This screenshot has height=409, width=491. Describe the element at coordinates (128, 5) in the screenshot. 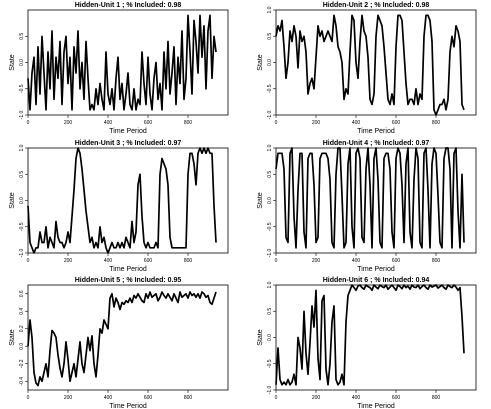

I see `chart-title: Hidden-Unit 1 ; % Included: 0.98` at that location.